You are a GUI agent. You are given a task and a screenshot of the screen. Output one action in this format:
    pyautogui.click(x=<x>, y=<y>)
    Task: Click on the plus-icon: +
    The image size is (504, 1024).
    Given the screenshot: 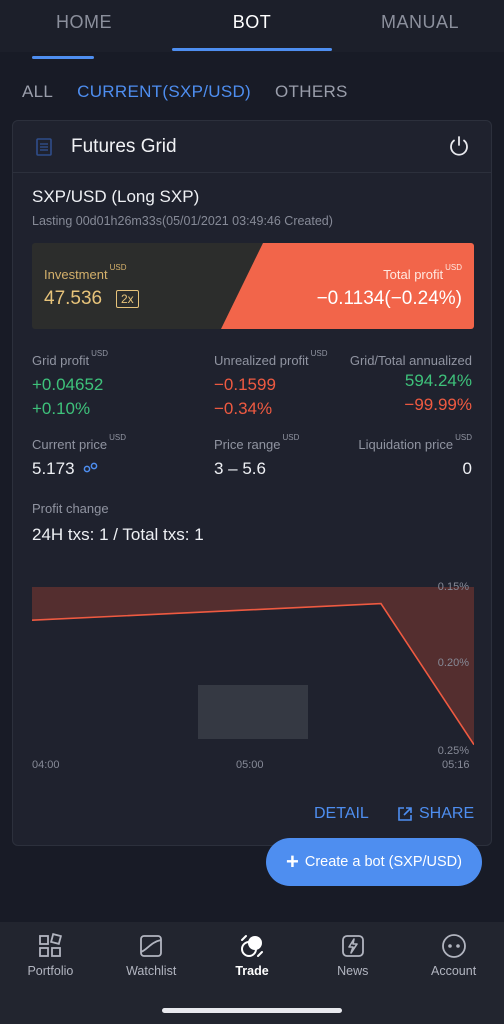 What is the action you would take?
    pyautogui.click(x=292, y=861)
    